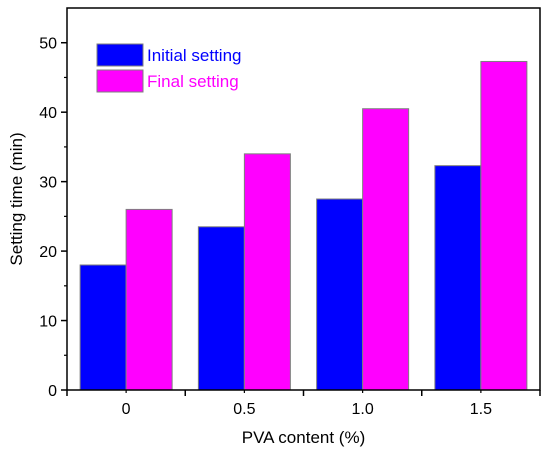 The image size is (550, 451). I want to click on x-axis-title: PVA content (%), so click(303, 437).